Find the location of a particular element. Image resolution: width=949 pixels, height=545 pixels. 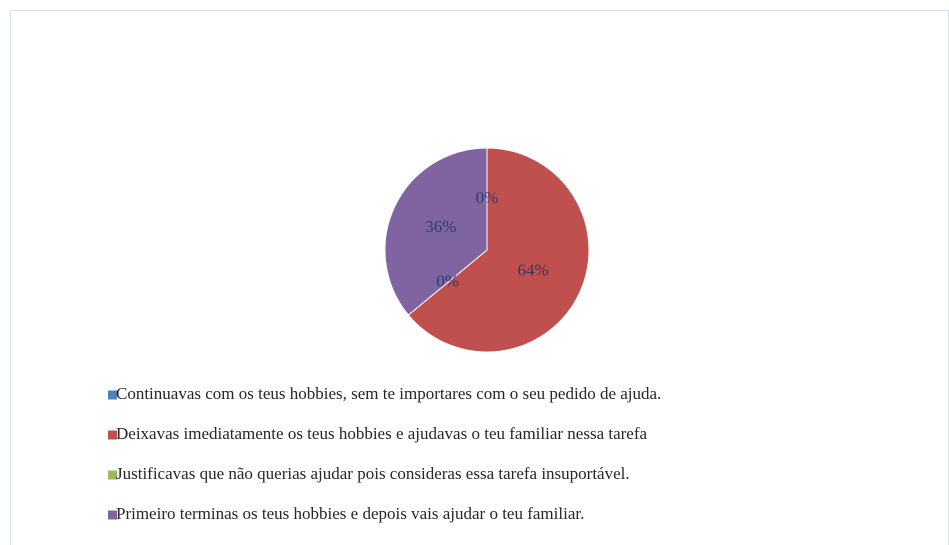

data-label: 36% is located at coordinates (440, 226).